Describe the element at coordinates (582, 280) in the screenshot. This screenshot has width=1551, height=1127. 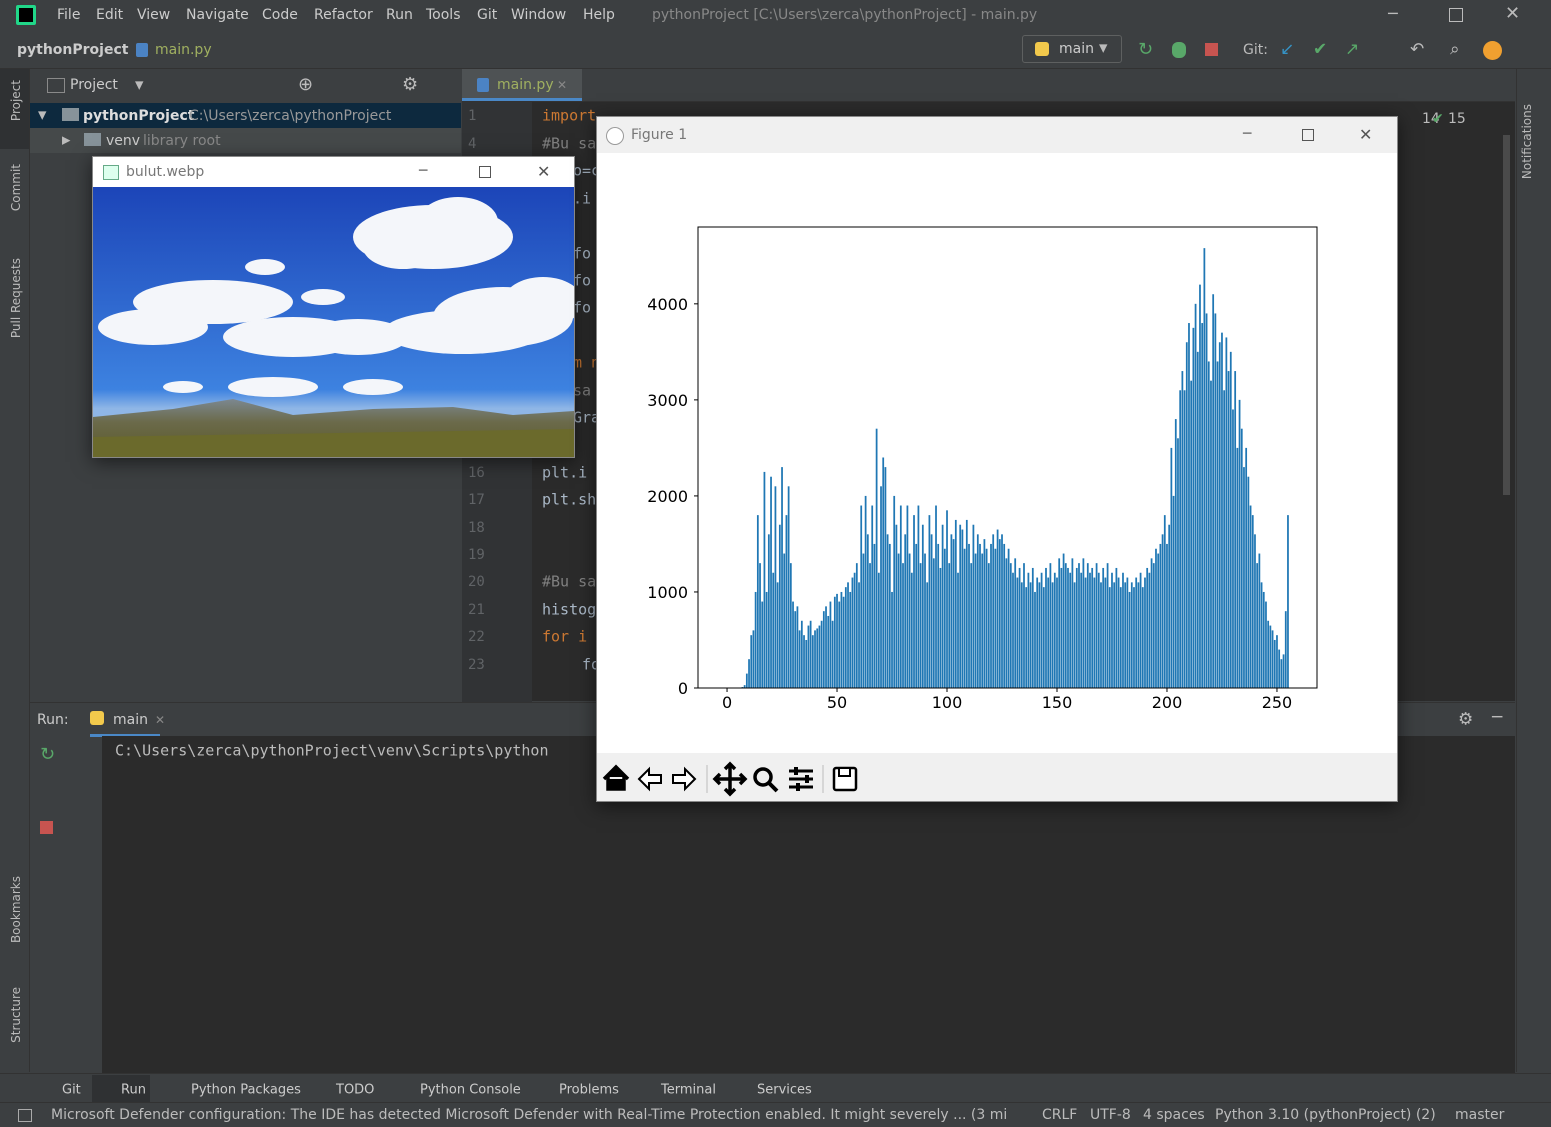
I see `code-fragment: fo` at that location.